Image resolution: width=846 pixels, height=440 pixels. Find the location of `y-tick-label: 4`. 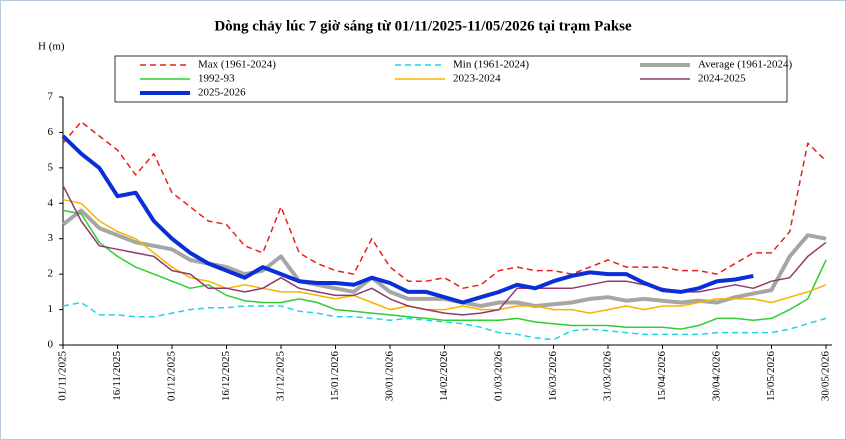

y-tick-label: 4 is located at coordinates (51, 203).